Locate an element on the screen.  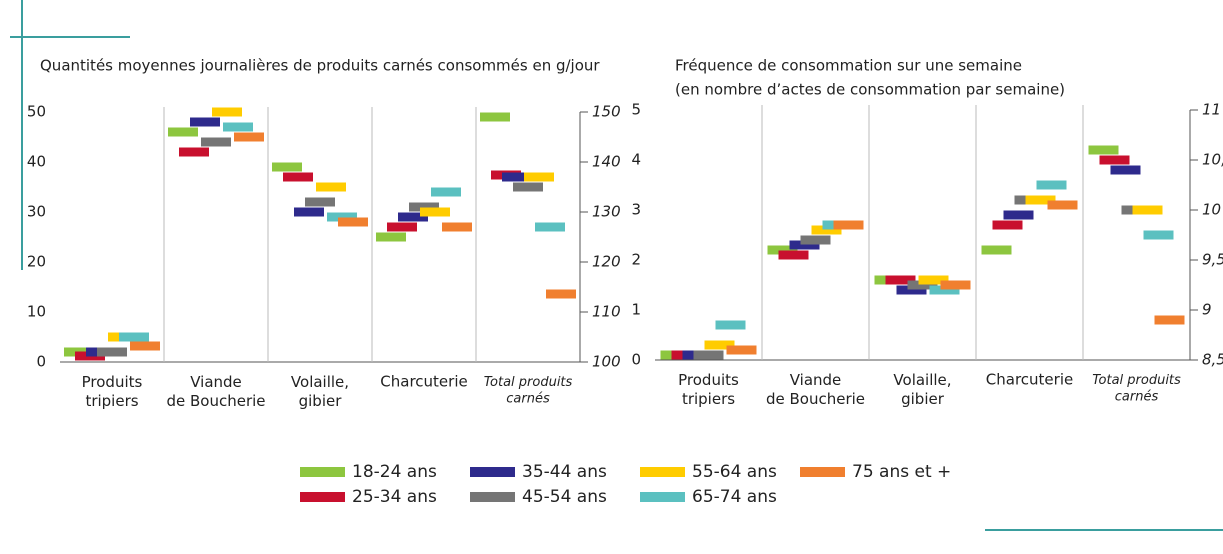
legend-label: 45-54 ans is located at coordinates (564, 497).